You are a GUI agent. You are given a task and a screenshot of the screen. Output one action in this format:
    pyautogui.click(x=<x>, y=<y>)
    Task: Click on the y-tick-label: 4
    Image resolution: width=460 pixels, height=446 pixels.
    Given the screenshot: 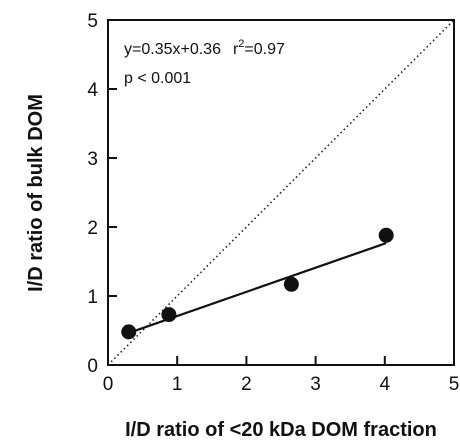 What is the action you would take?
    pyautogui.click(x=92, y=90)
    